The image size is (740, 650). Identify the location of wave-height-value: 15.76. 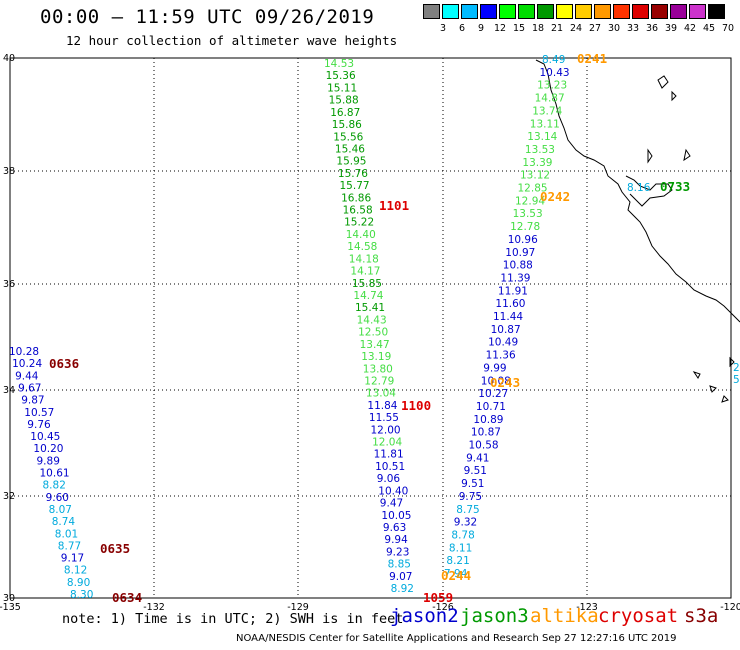
(353, 174).